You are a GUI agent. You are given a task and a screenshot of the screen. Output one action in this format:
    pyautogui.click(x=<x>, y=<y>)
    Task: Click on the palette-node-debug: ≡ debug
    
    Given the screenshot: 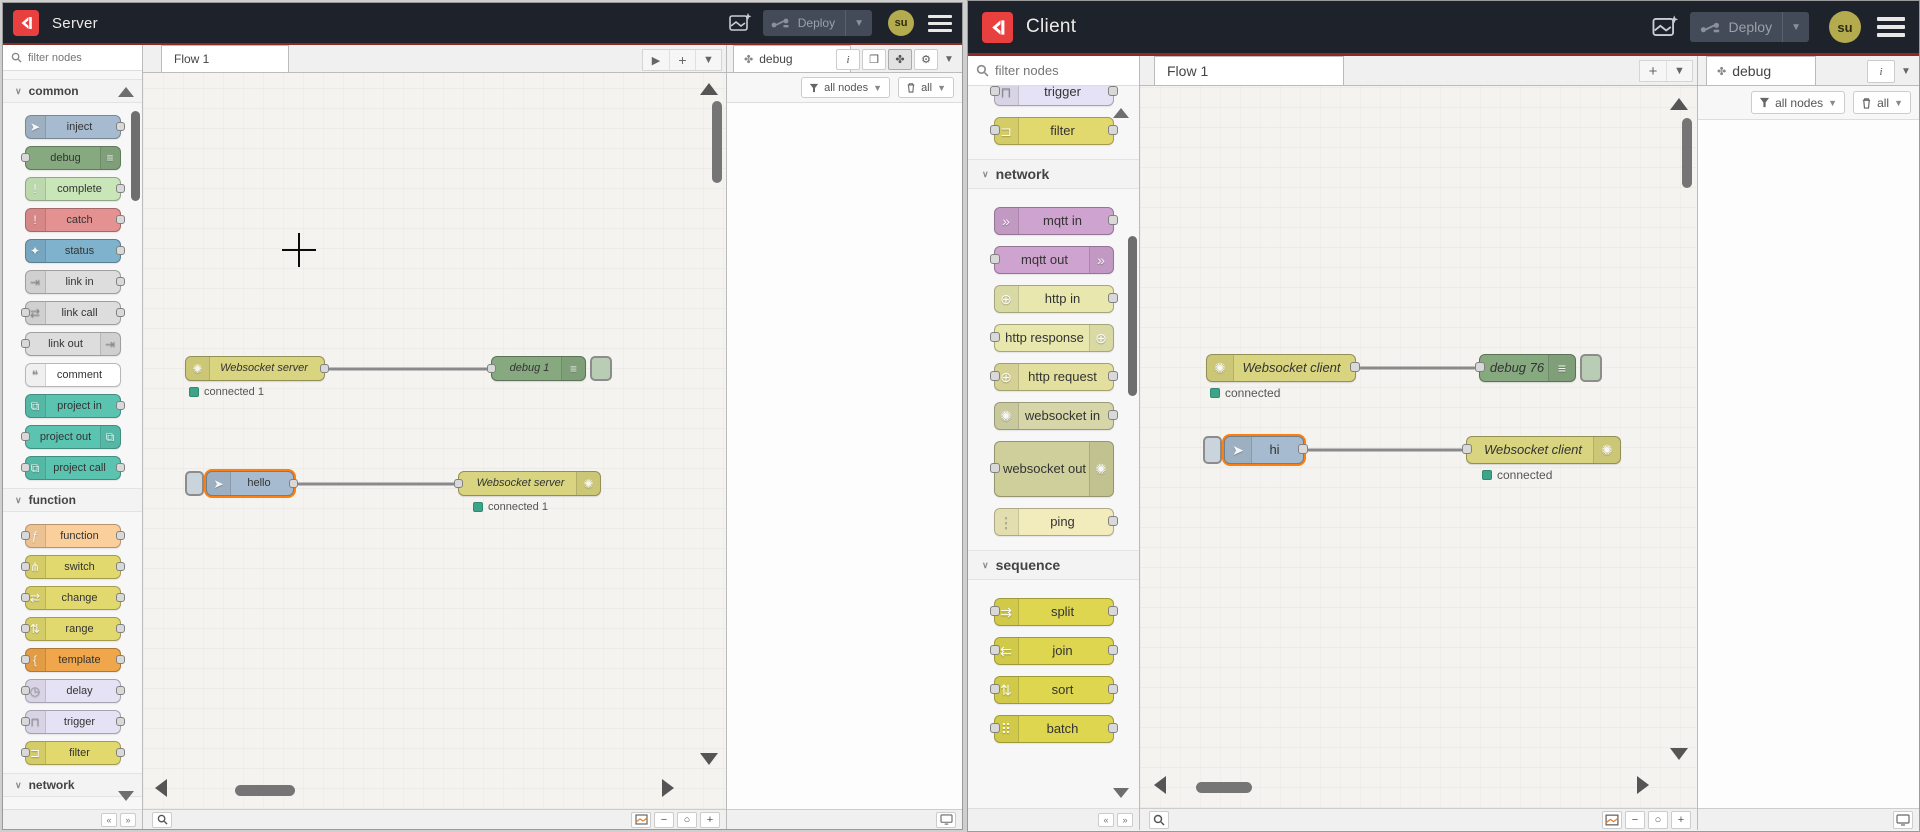 What is the action you would take?
    pyautogui.click(x=70, y=158)
    